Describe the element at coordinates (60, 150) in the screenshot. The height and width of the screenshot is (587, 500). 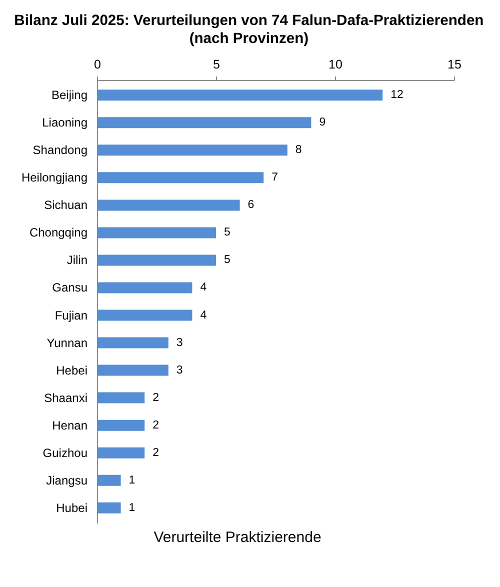
I see `y-tick-label: Shandong` at that location.